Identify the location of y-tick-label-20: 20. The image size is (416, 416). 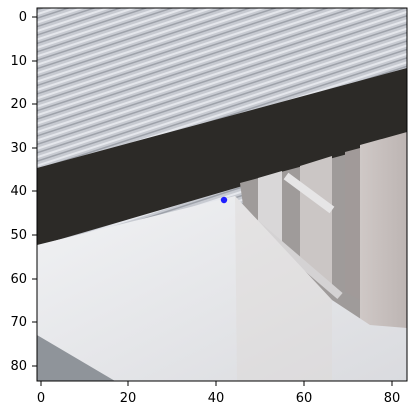
(18, 104).